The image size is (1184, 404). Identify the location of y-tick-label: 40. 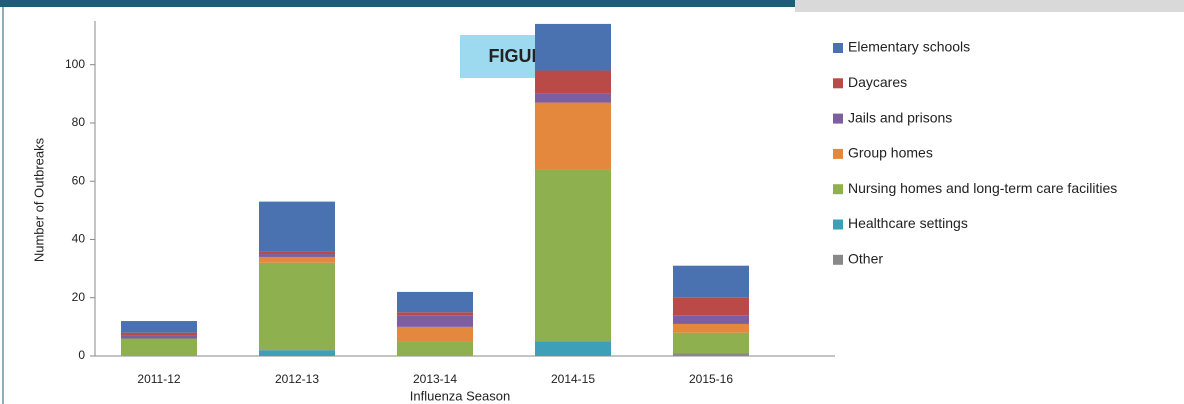
(79, 239).